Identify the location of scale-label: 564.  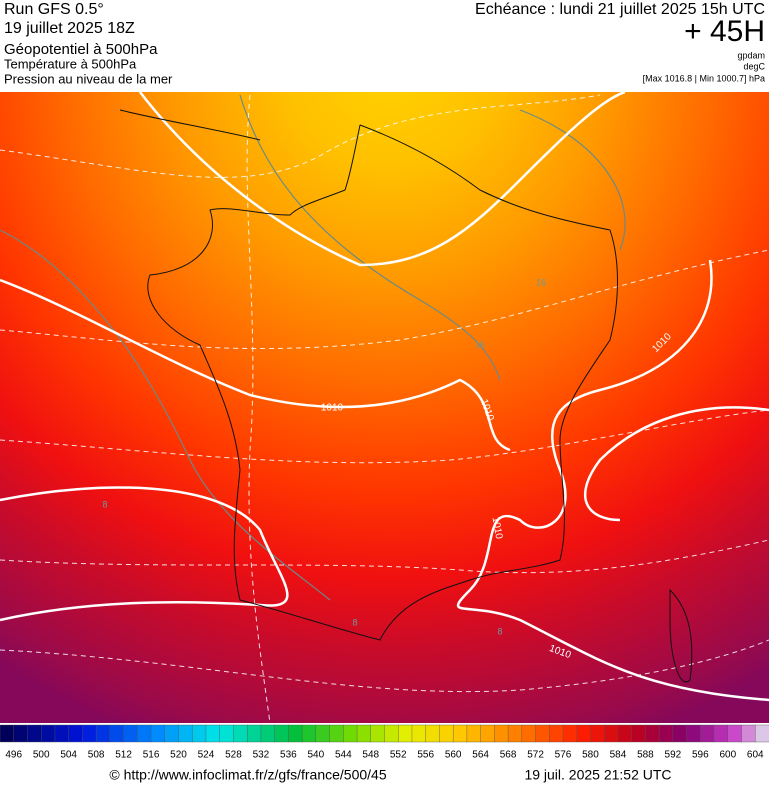
(480, 755).